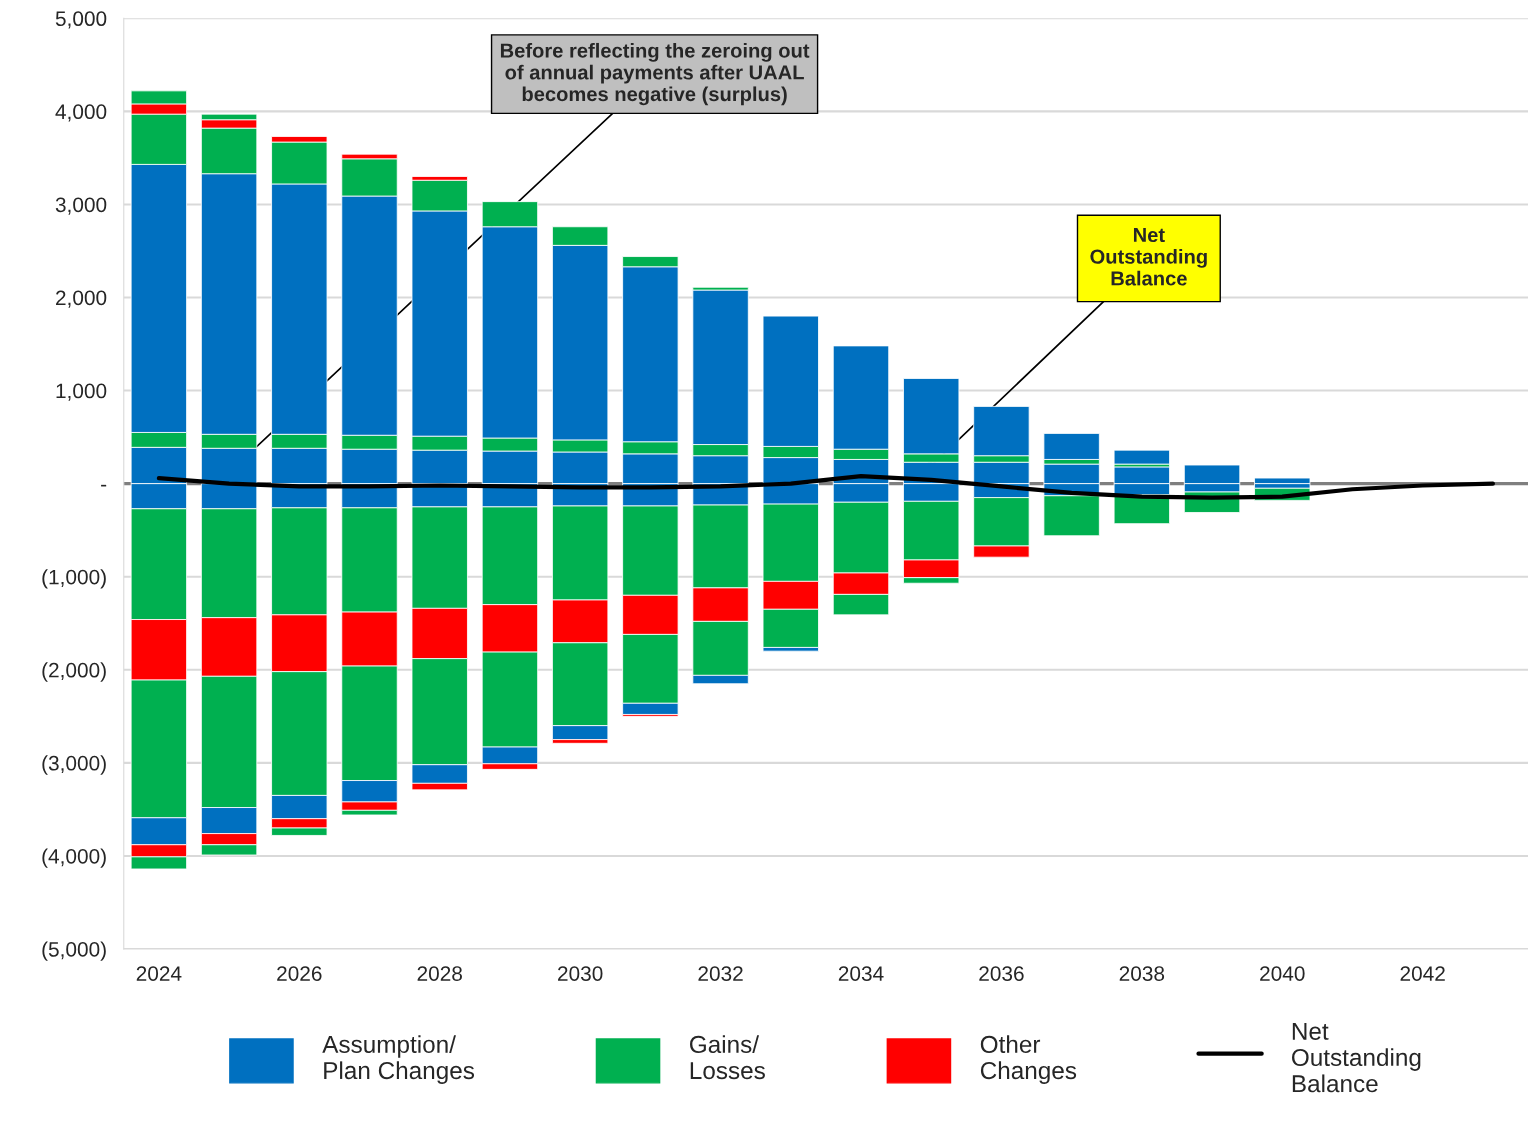  Describe the element at coordinates (398, 1059) in the screenshot. I see `legend-label: Assumption/ Plan Changes` at that location.